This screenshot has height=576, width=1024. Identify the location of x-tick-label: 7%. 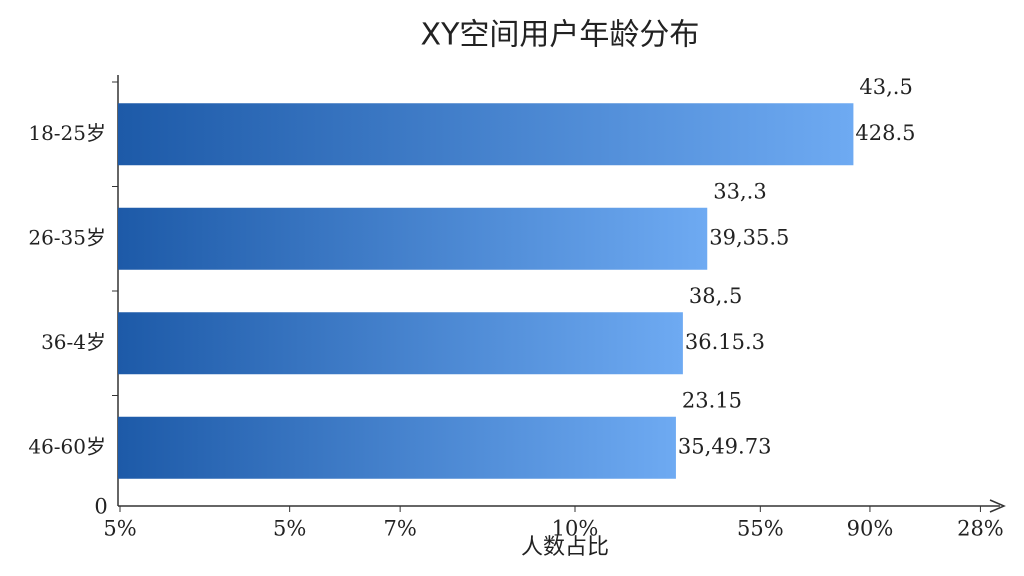
(399, 529).